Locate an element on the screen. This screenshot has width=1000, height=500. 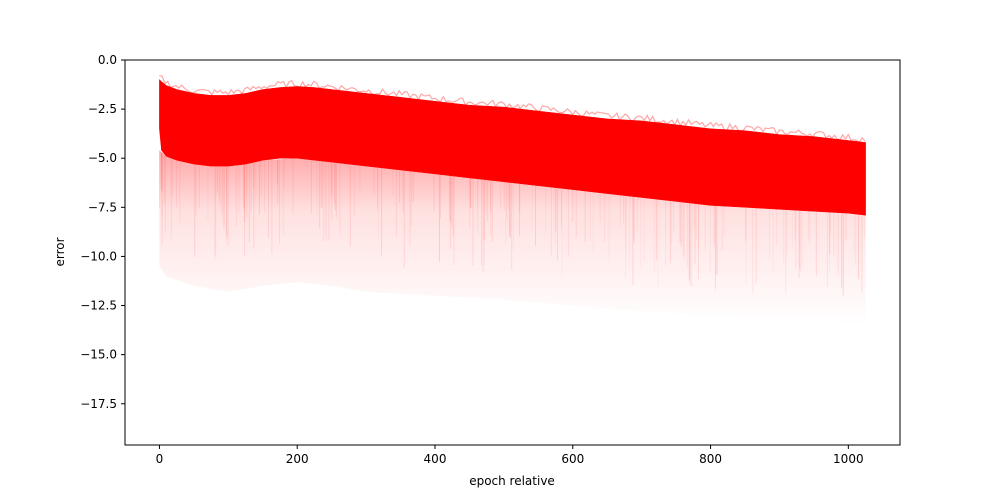
error-upper-fringe is located at coordinates (512, 109).